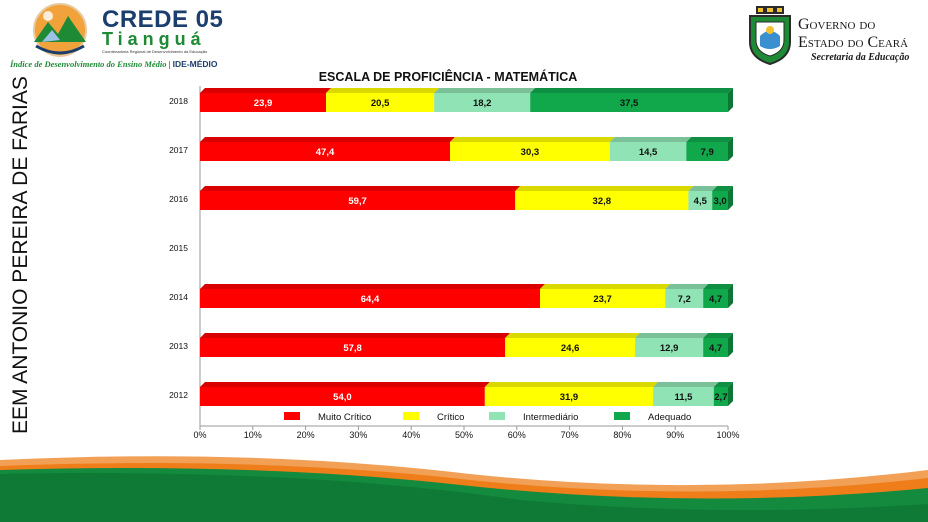 The image size is (928, 522). I want to click on data-label: 30,3, so click(530, 152).